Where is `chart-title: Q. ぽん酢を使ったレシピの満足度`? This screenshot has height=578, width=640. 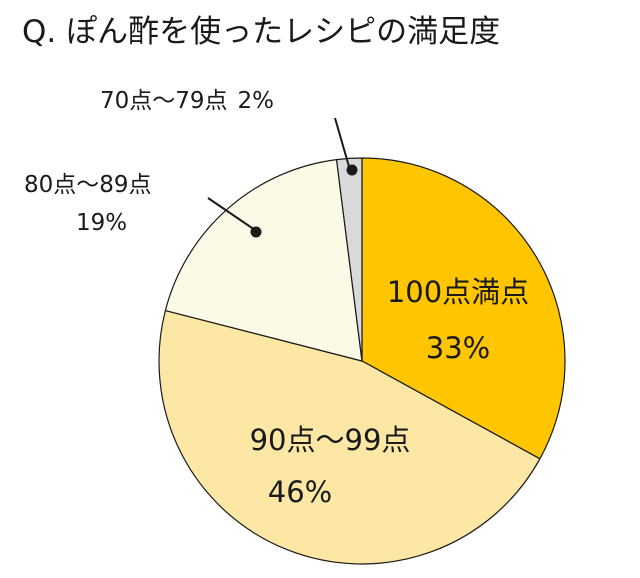 chart-title: Q. ぽん酢を使ったレシピの満足度 is located at coordinates (261, 32).